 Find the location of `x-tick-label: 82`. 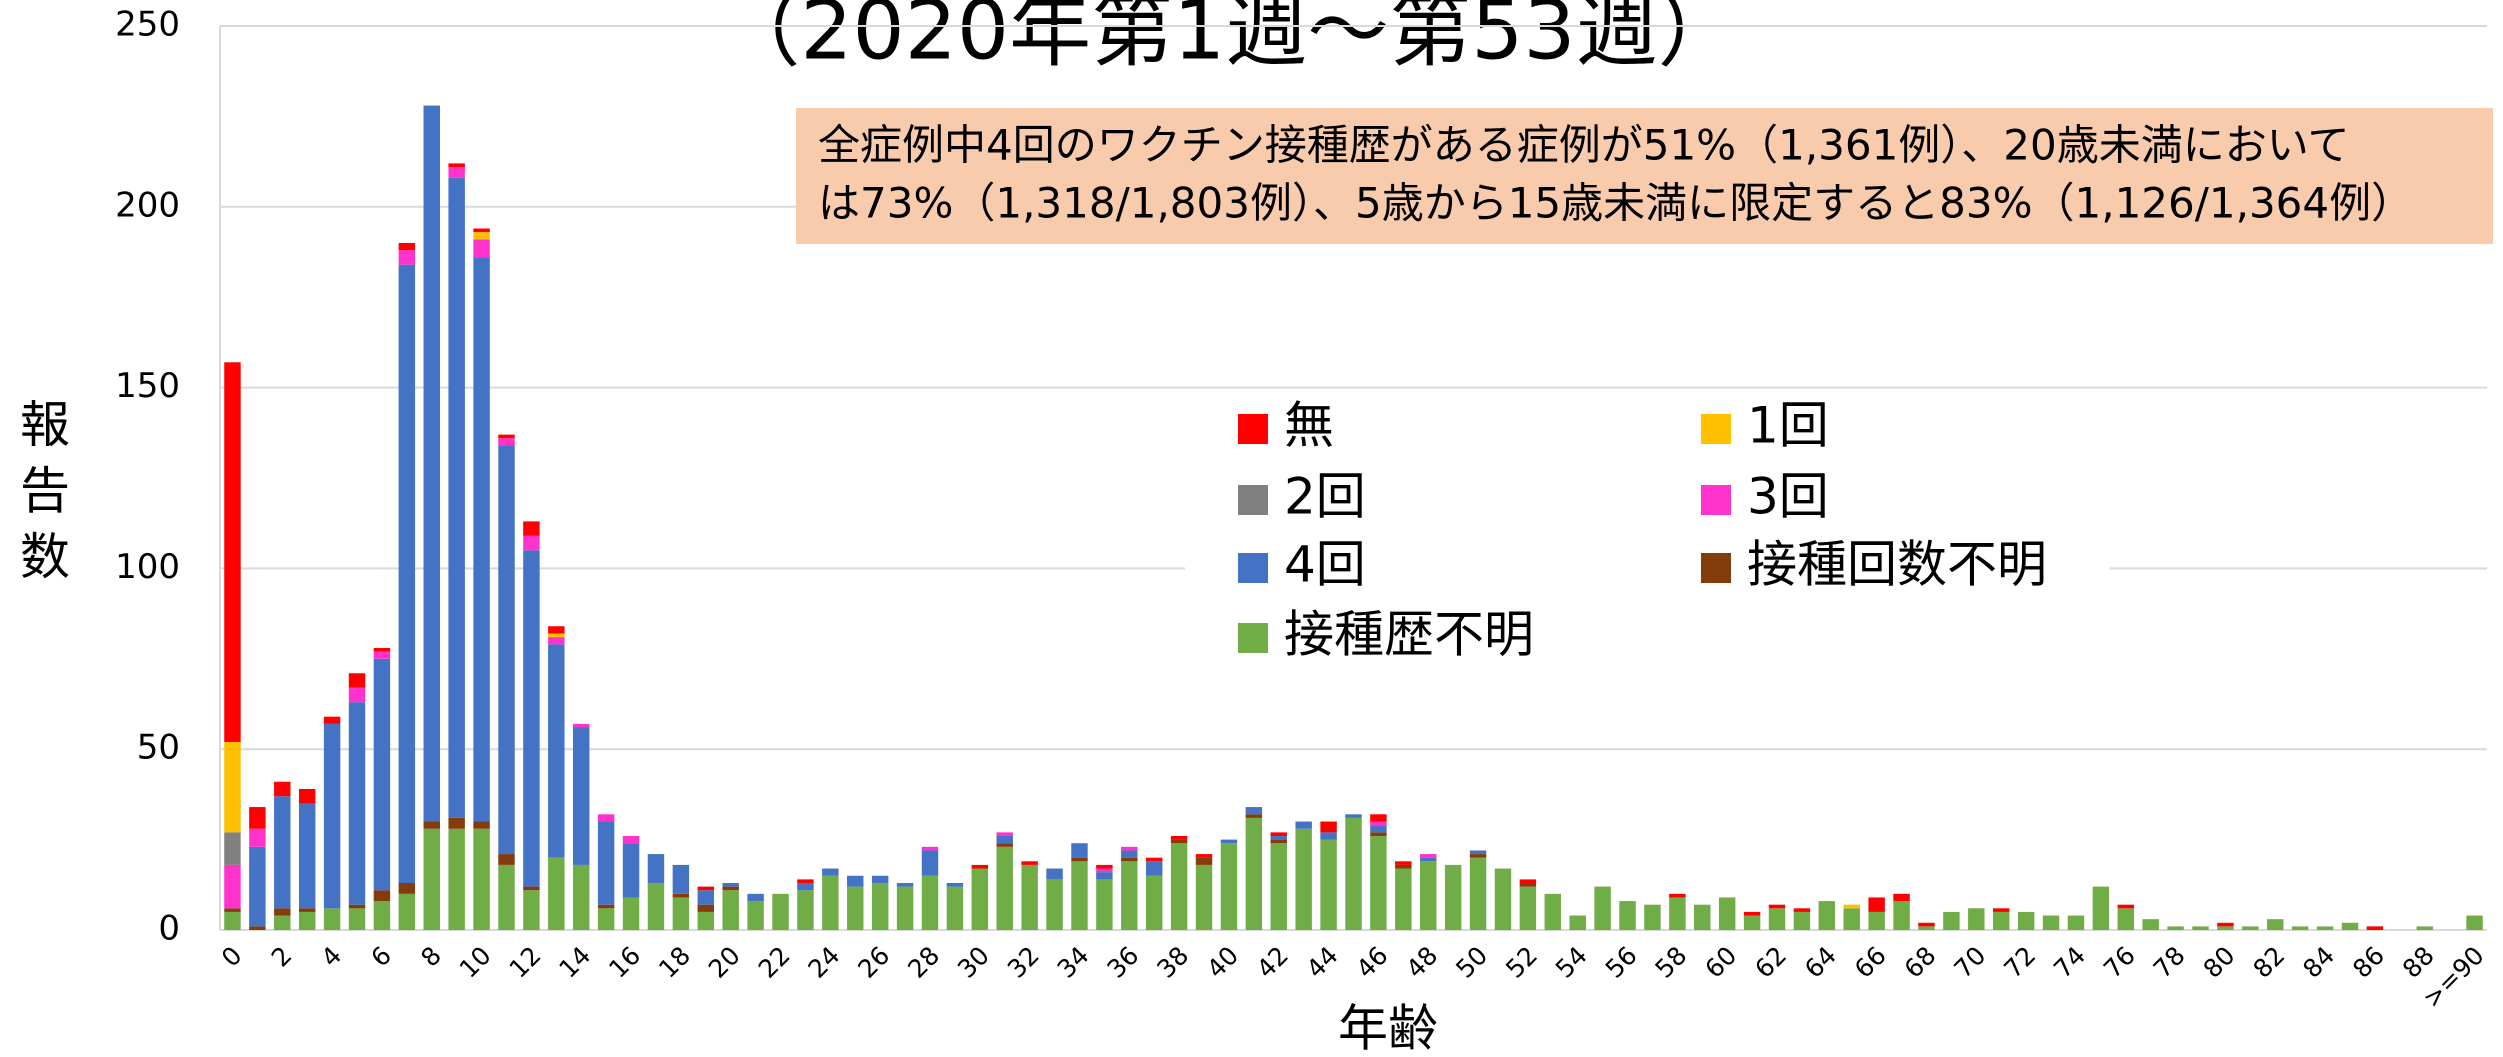

x-tick-label: 82 is located at coordinates (2268, 962).